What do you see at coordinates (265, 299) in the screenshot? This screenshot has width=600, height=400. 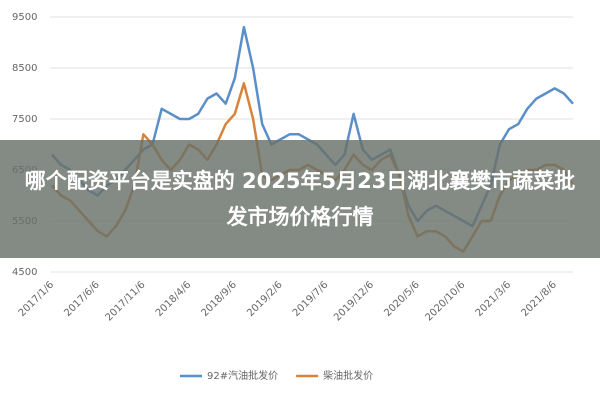 I see `x-tick-label: 2019/2/6` at bounding box center [265, 299].